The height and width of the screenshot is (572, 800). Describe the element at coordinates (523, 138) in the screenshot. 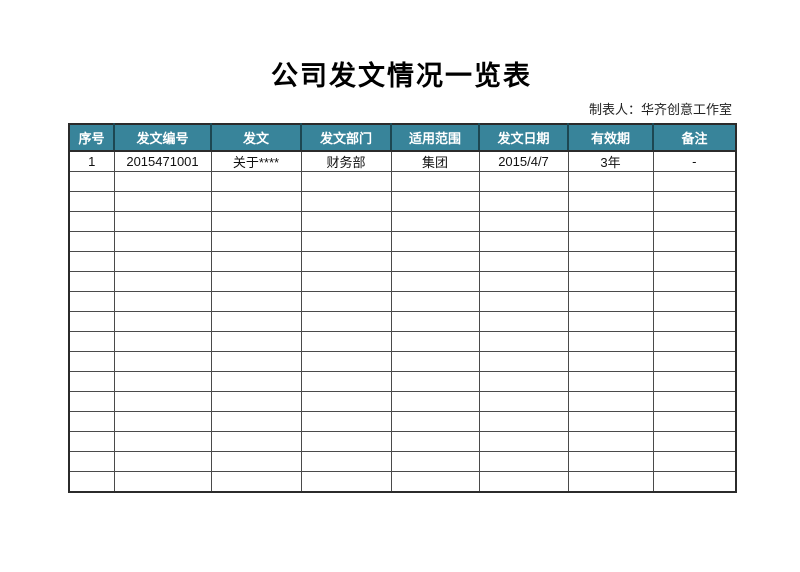

I see `header-cell-issue-date: 发文日期` at that location.